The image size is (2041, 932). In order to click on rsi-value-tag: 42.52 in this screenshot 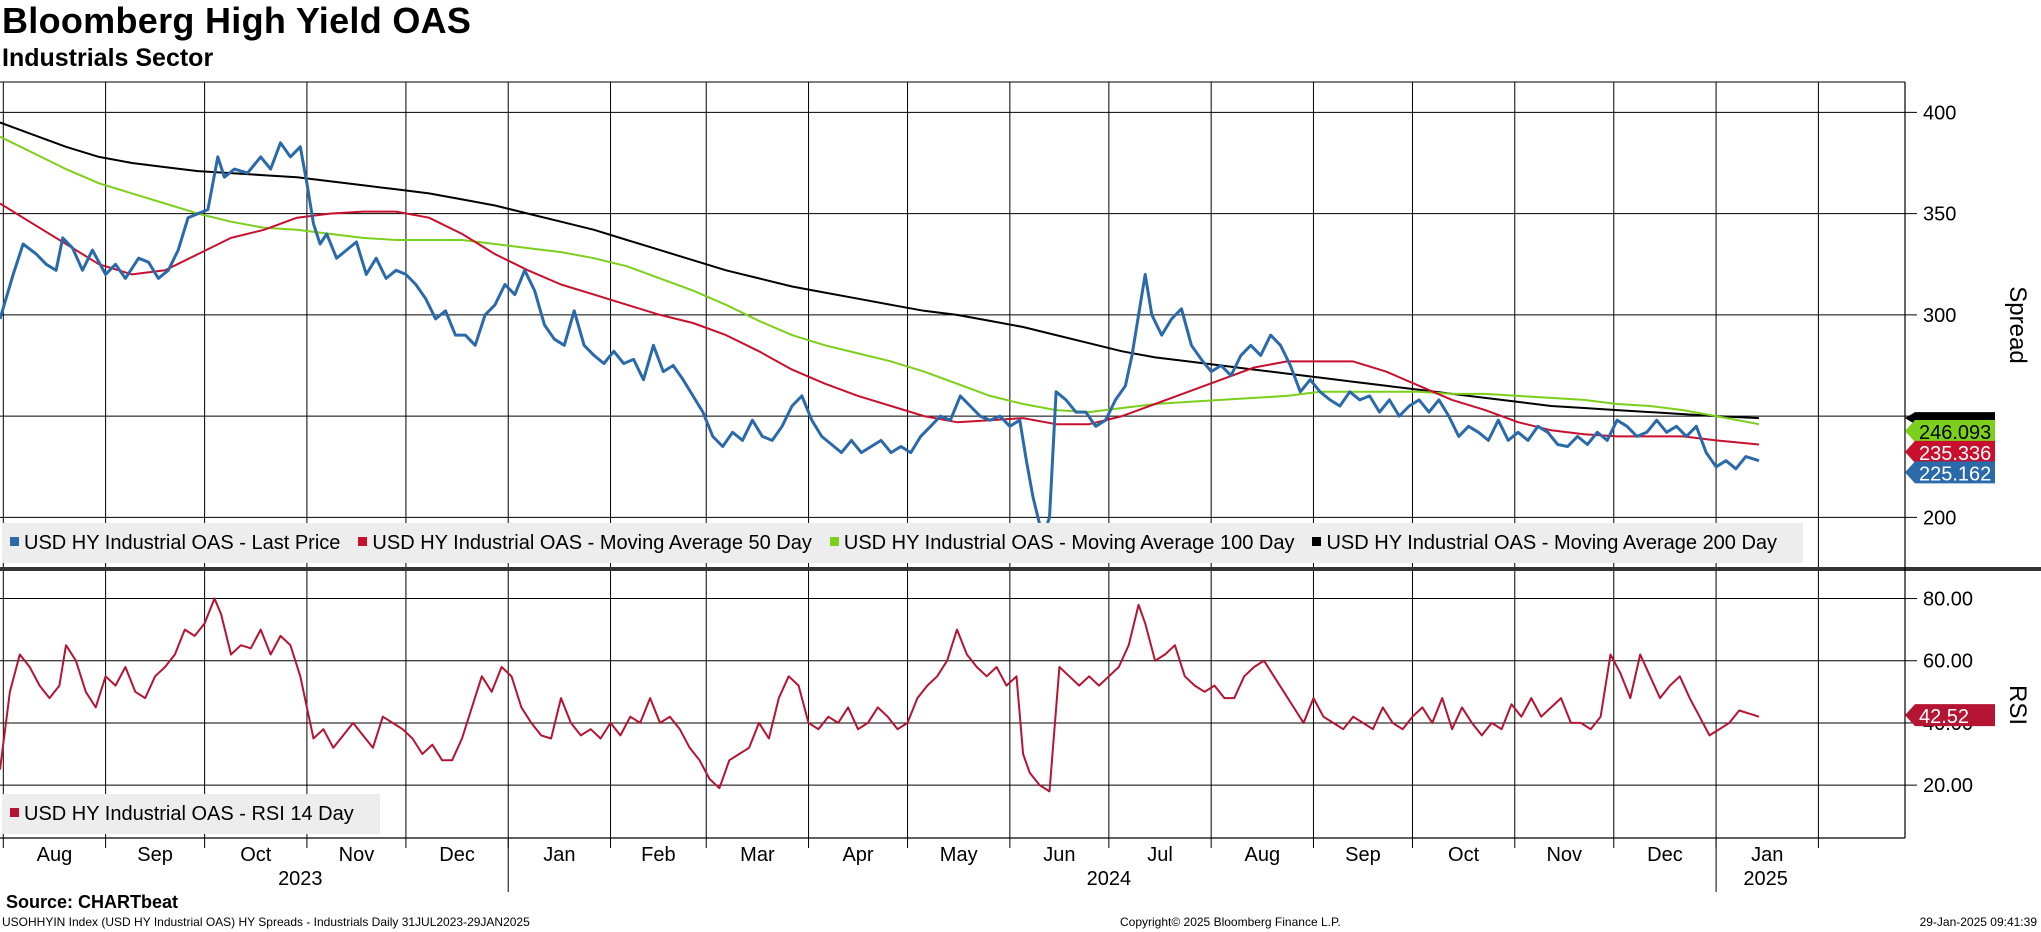, I will do `click(1950, 716)`.